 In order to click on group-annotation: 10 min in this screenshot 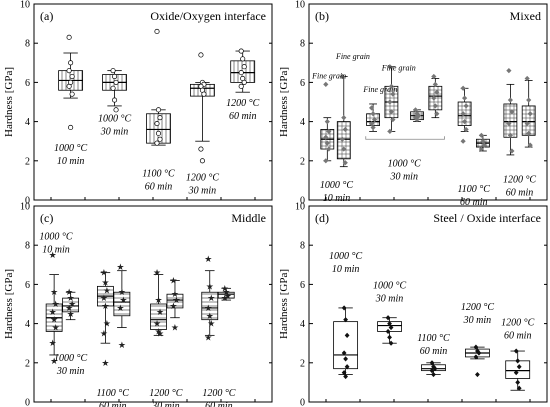, I will do `click(337, 198)`.